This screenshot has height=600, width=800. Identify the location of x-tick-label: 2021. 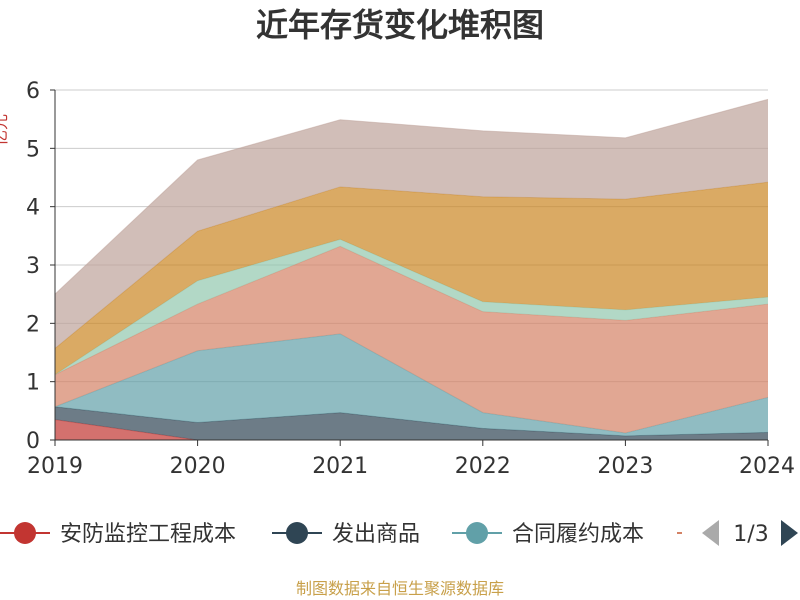
(340, 466).